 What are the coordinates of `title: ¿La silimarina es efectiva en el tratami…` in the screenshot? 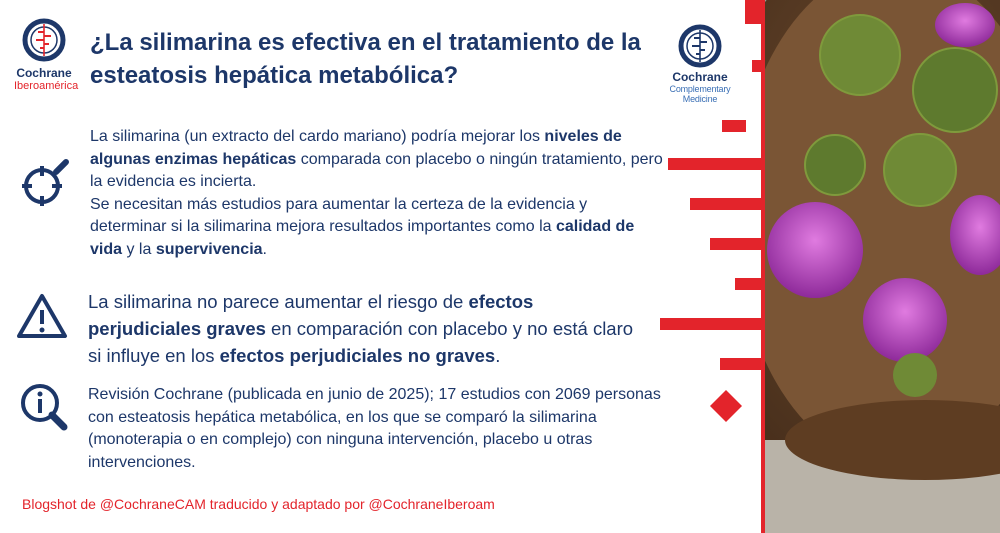 It's located at (365, 59).